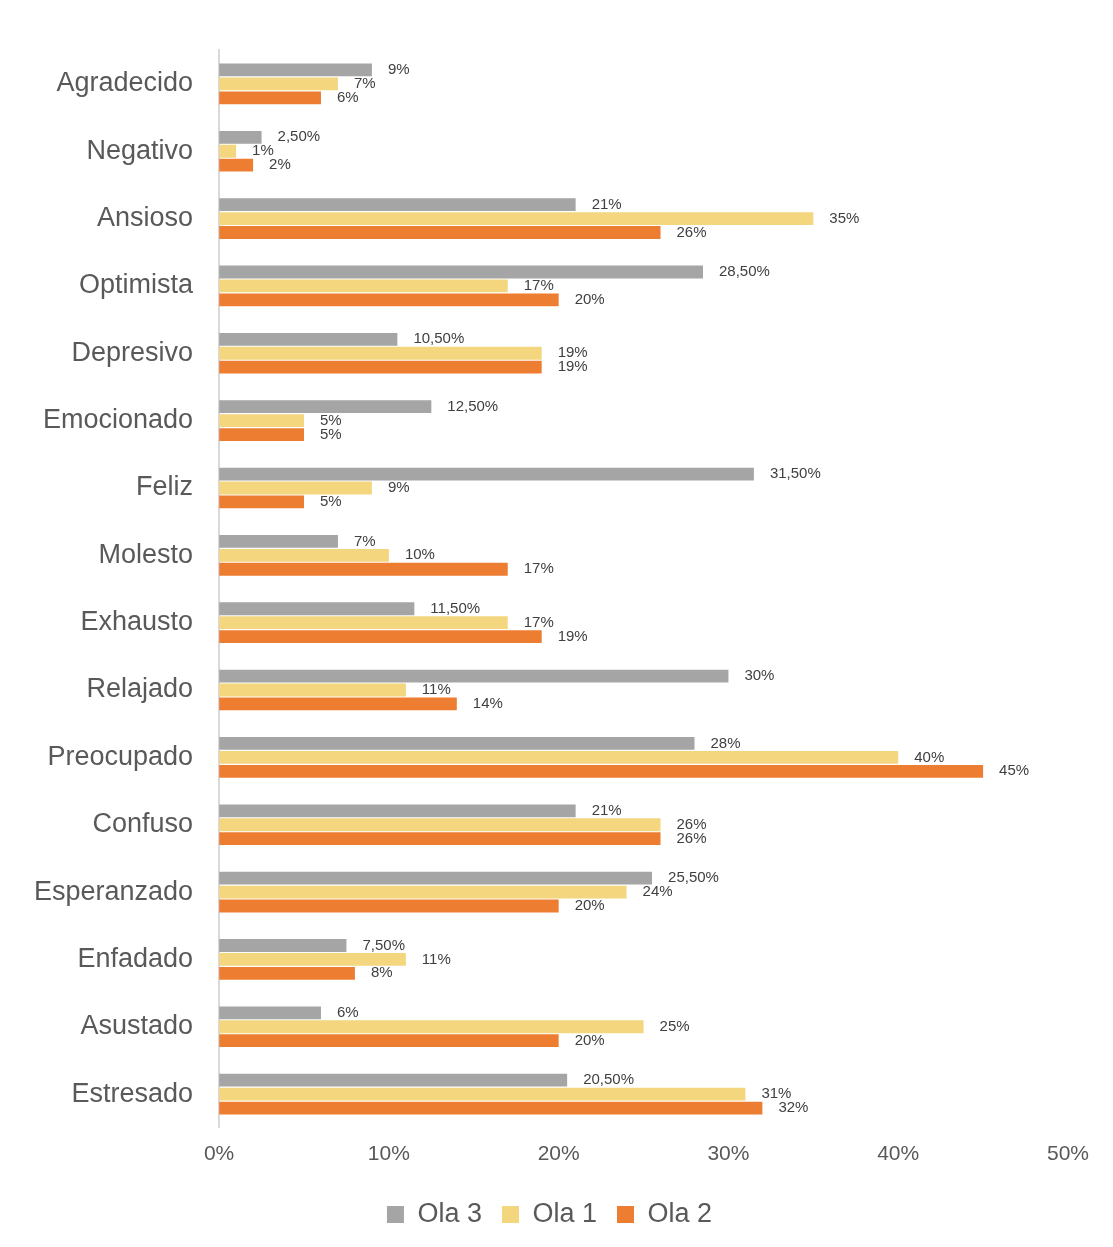 This screenshot has height=1247, width=1113. Describe the element at coordinates (1014, 770) in the screenshot. I see `data-label: 45%` at that location.